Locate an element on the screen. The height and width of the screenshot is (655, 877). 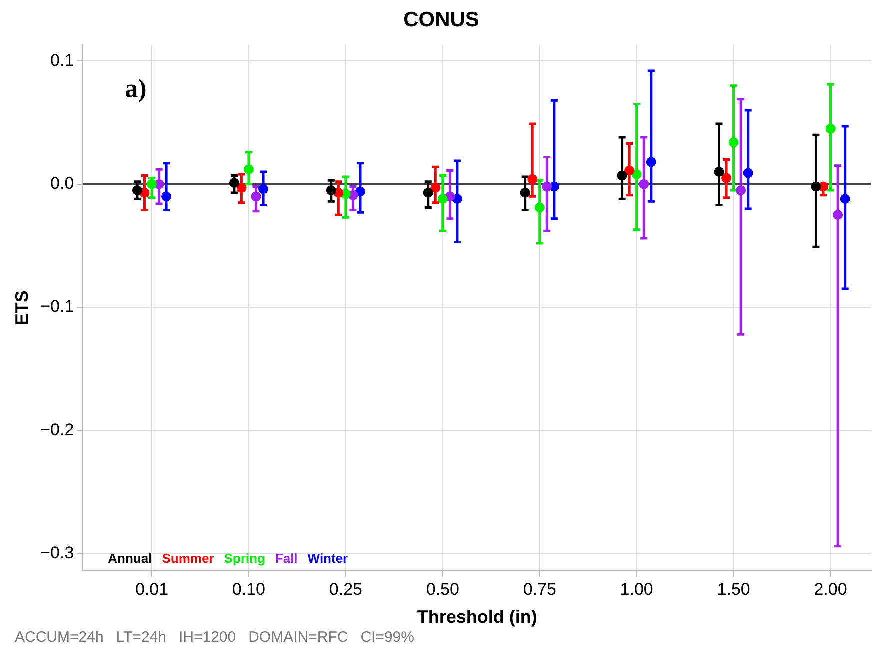
x-axis-title: Threshold (in) is located at coordinates (477, 617).